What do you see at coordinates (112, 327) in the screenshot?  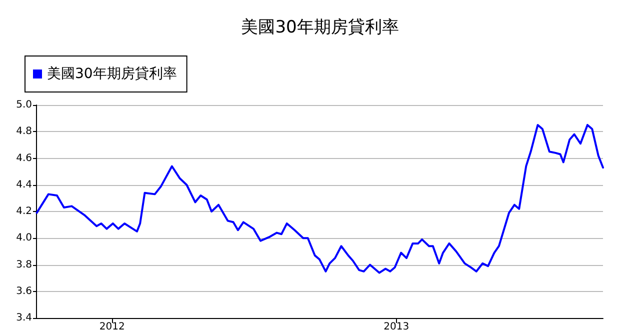 I see `x-tick-label: 2012` at bounding box center [112, 327].